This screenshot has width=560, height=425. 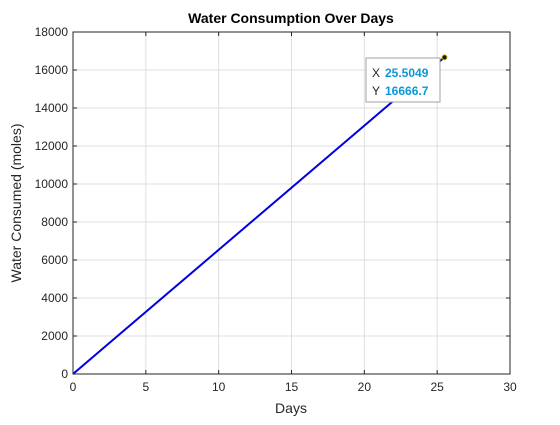 I want to click on datatip: X 25.5049 Y 16666.7, so click(x=403, y=80).